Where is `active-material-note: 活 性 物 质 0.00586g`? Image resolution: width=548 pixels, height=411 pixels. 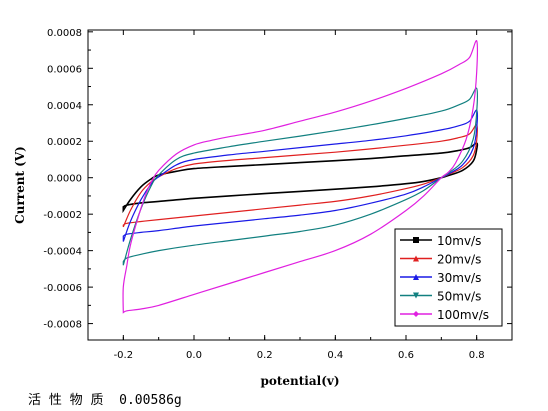
active-material-note: 活 性 物 质 0.00586g is located at coordinates (105, 400).